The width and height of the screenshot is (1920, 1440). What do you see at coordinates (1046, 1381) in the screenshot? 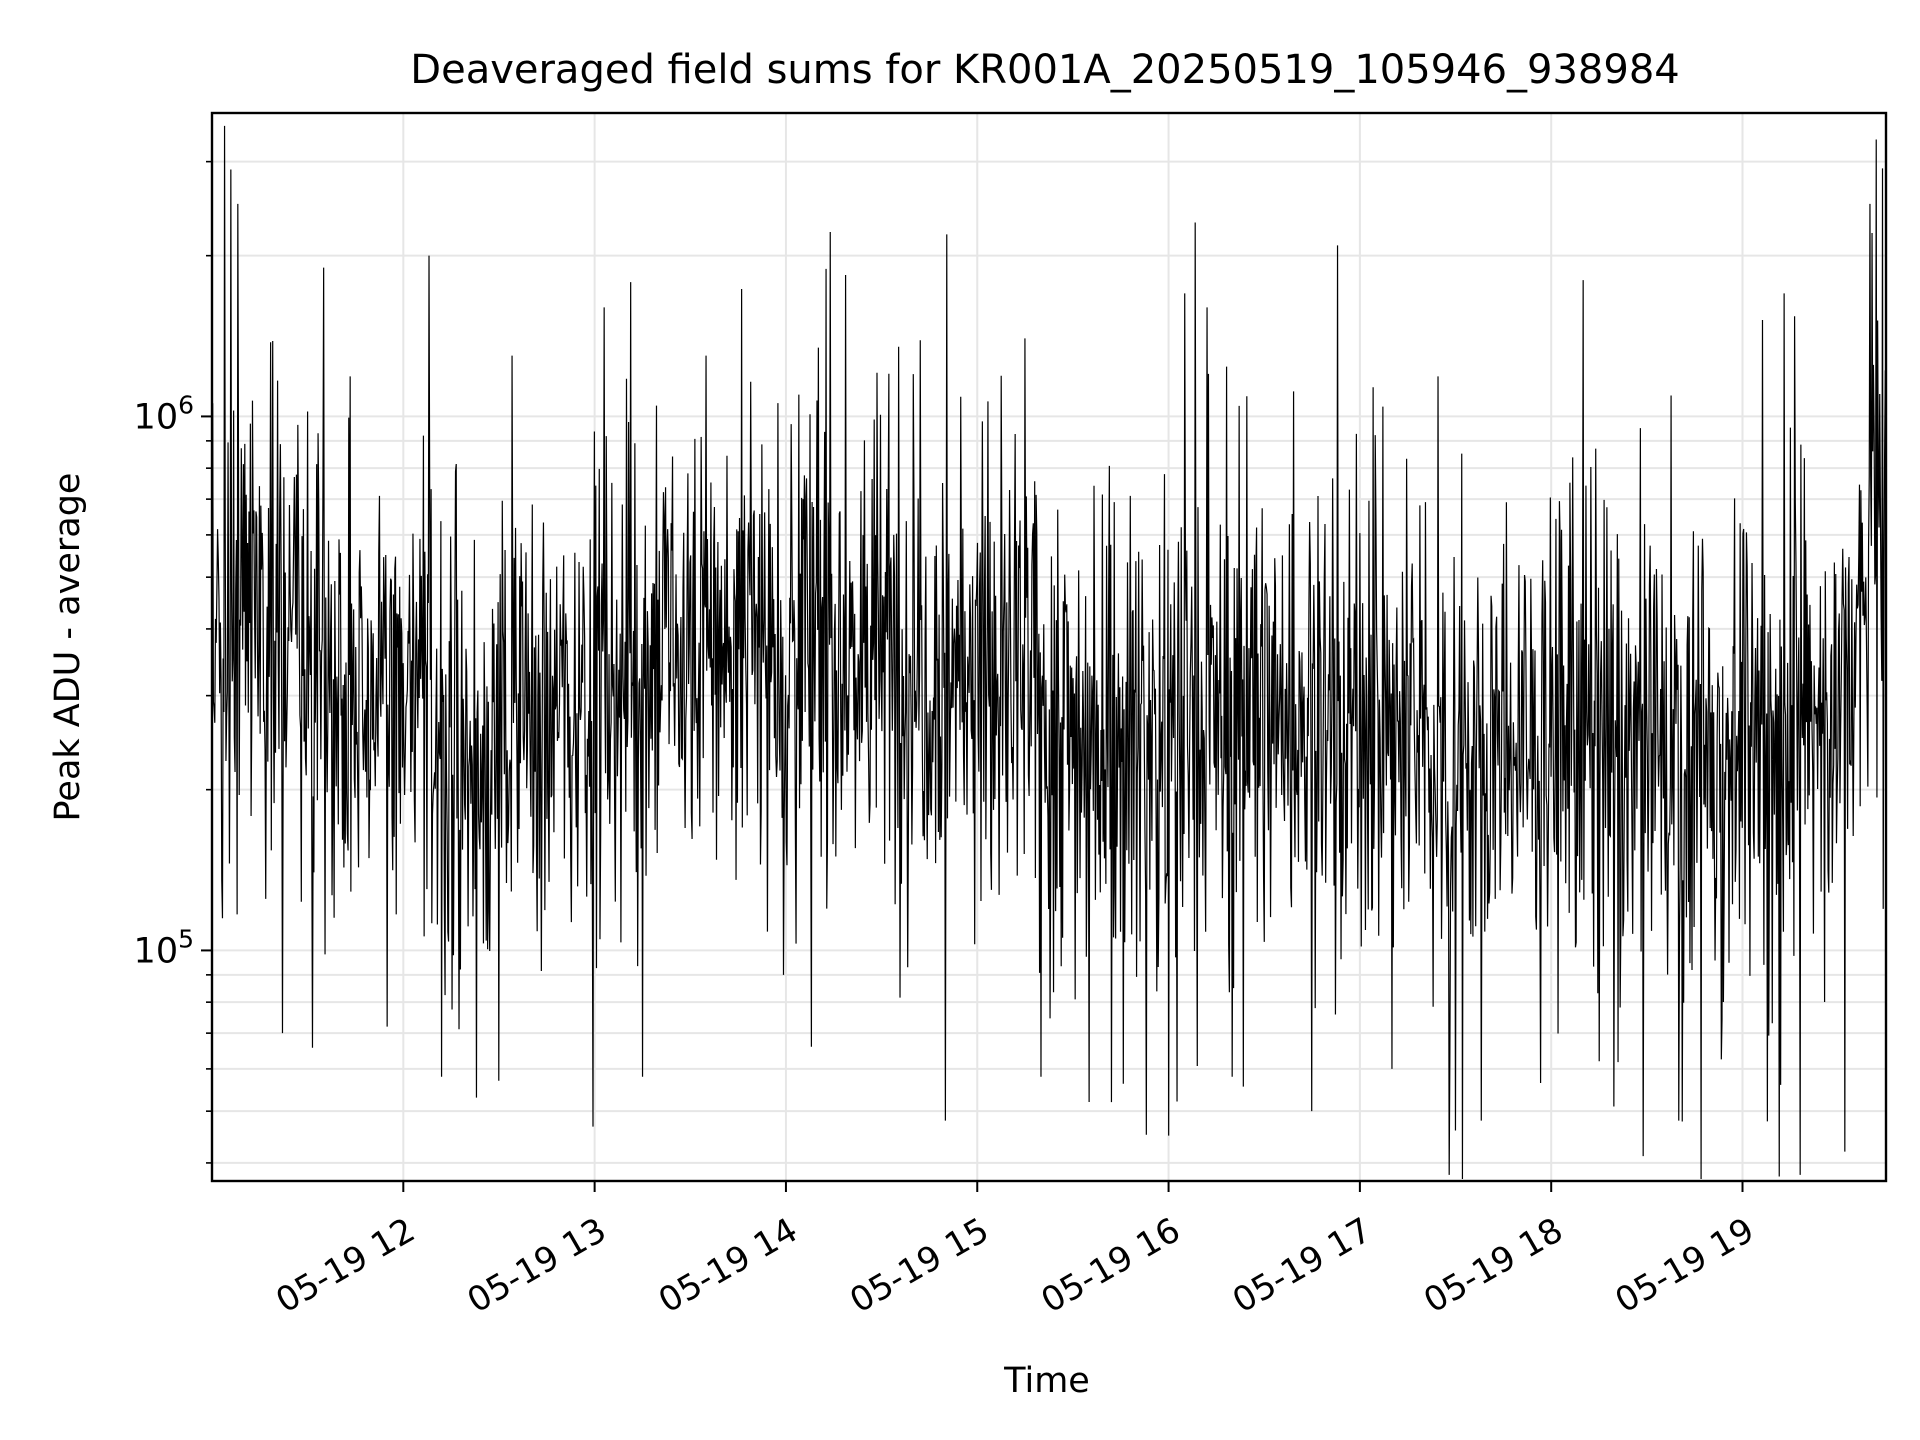
I see `x-axis-label: Time` at bounding box center [1046, 1381].